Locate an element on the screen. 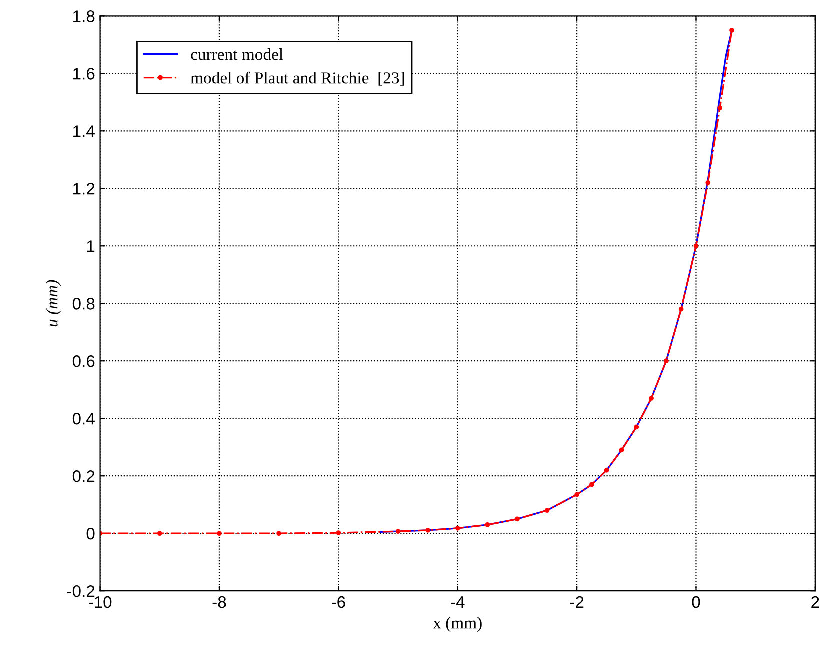  x-tick-label: -8 is located at coordinates (219, 602).